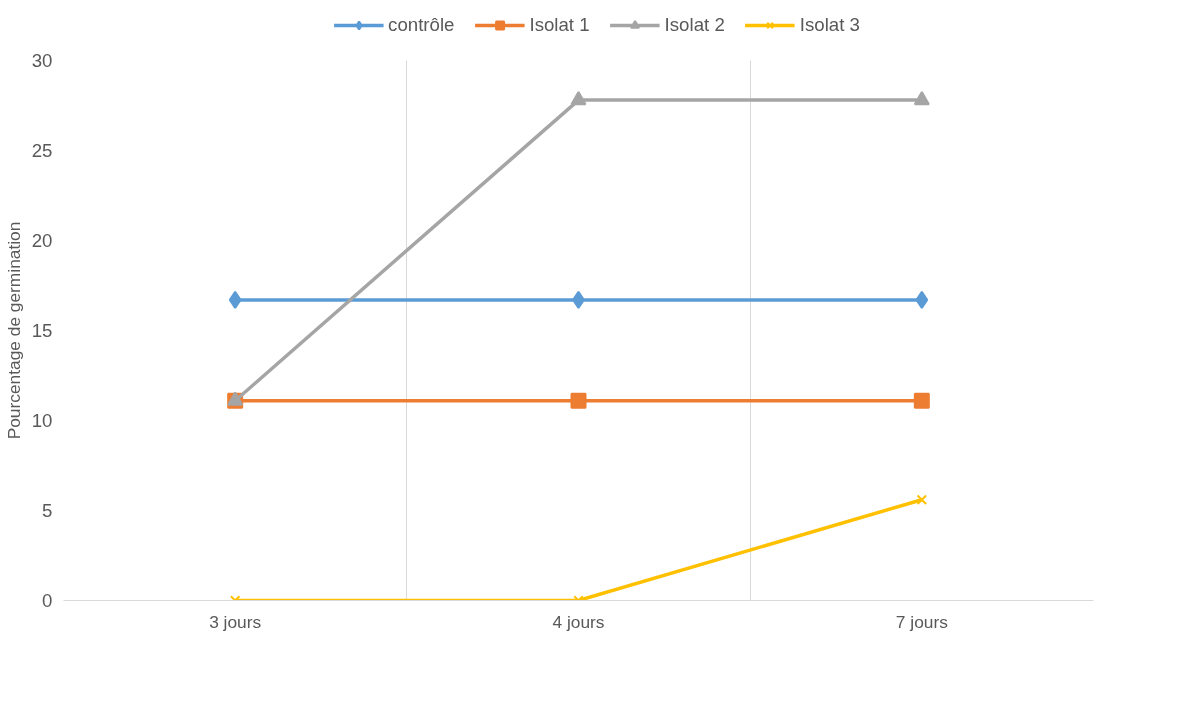  Describe the element at coordinates (694, 25) in the screenshot. I see `legend-label: Isolat 2` at that location.